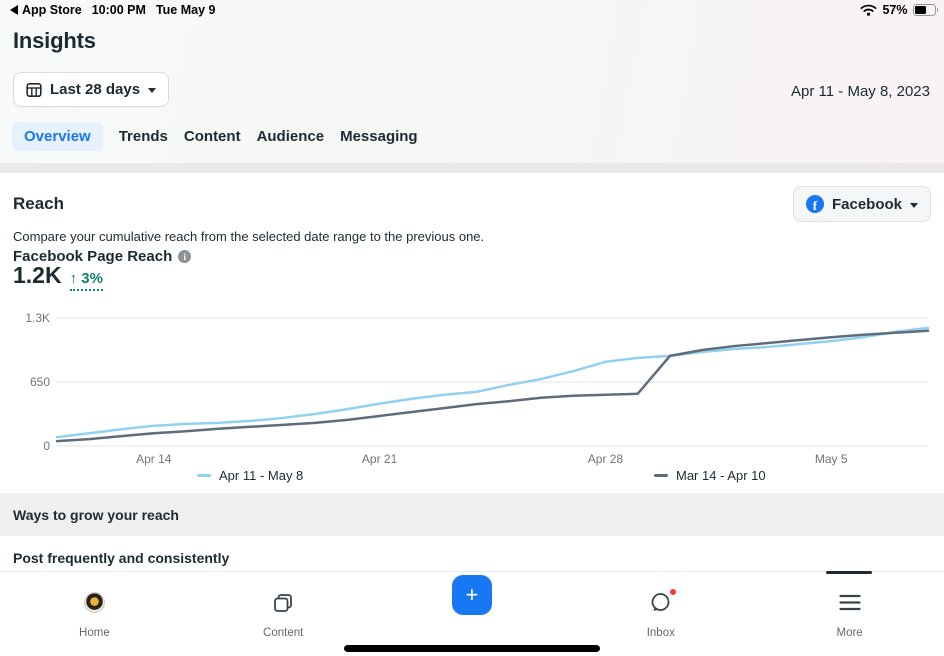  I want to click on svg-text: Apr 28, so click(606, 459).